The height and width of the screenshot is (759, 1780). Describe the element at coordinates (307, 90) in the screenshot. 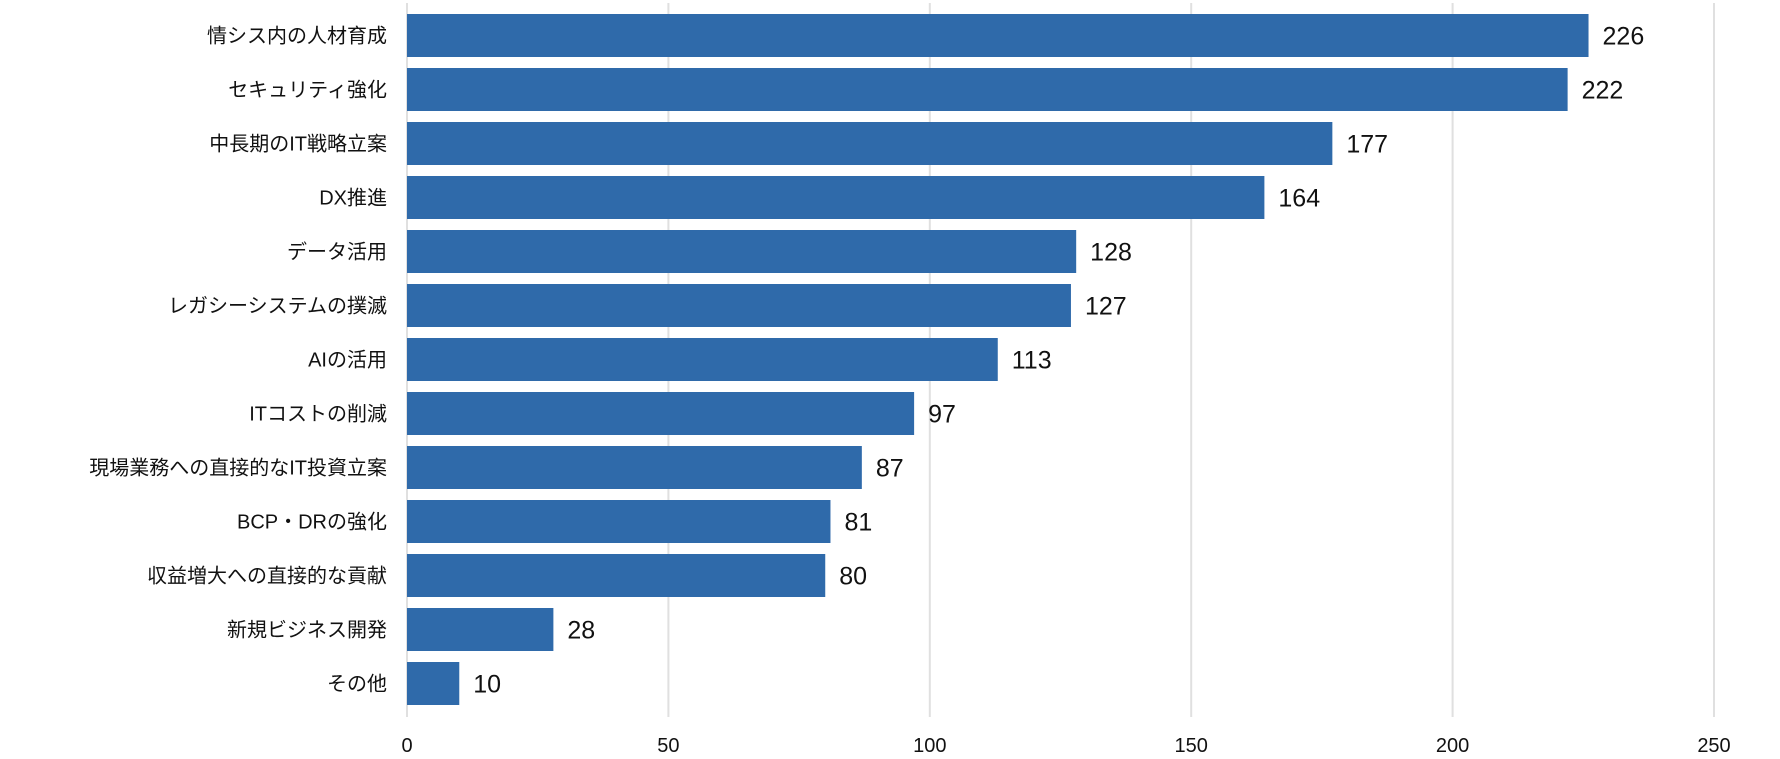

I see `category-label: セキュリティ強化` at that location.